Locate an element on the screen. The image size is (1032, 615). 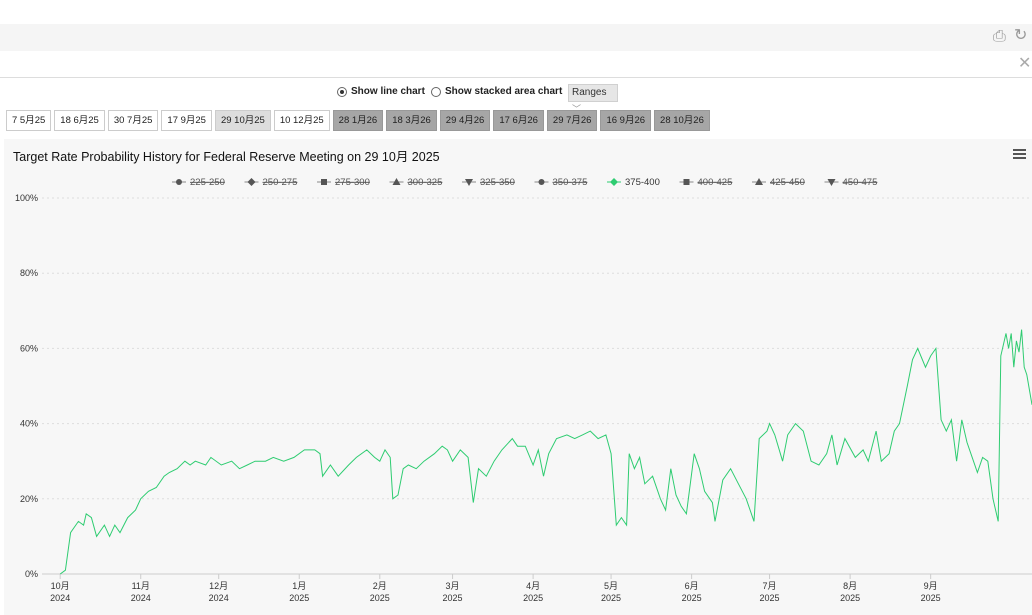
export-icon: ⎙ is located at coordinates (999, 36).